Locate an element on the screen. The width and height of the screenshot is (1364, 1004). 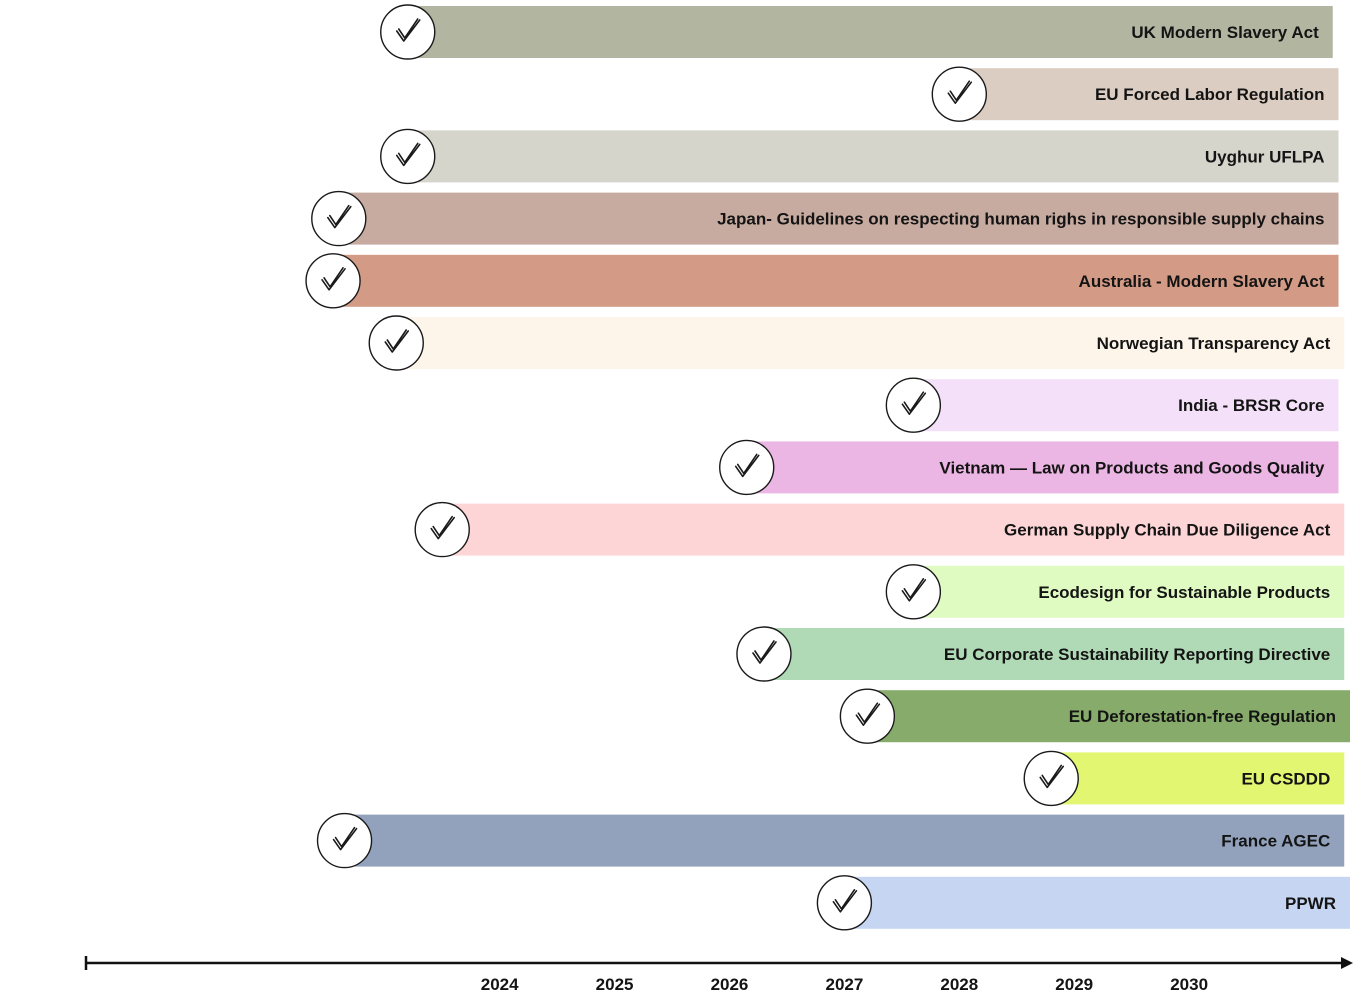
tick-label: 2029 is located at coordinates (1074, 984).